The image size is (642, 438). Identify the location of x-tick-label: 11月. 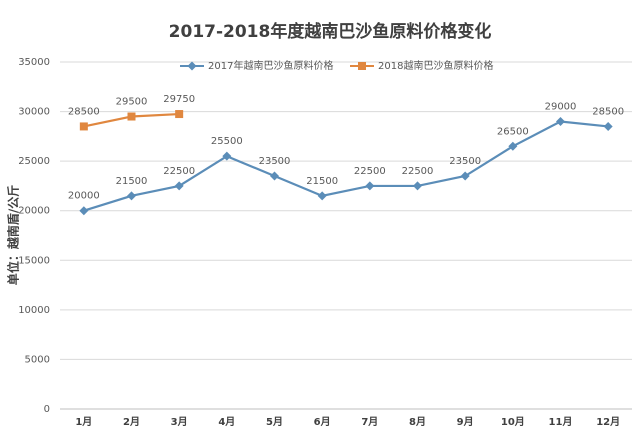
(561, 422).